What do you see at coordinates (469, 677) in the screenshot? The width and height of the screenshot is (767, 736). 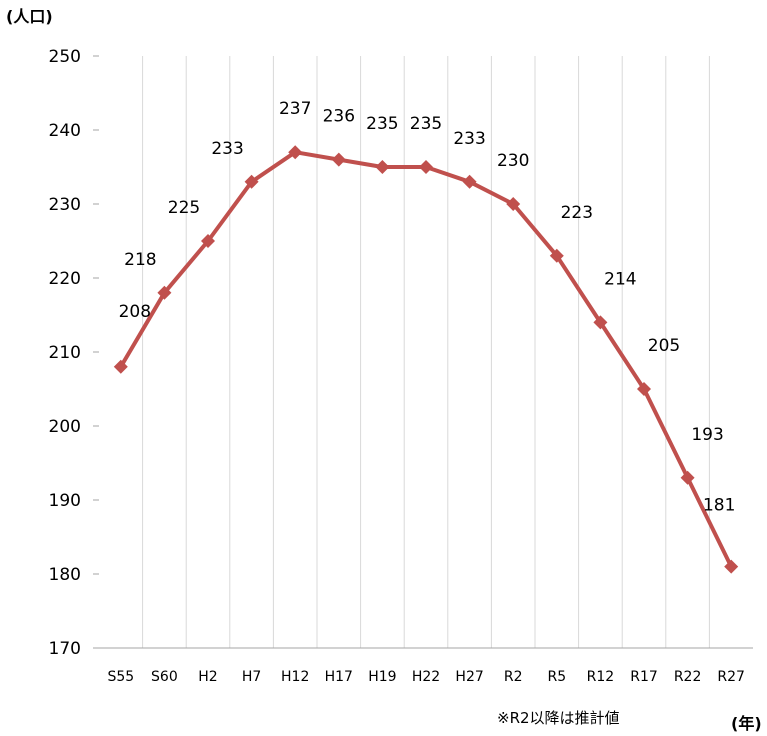 I see `x-tick-label: H27` at bounding box center [469, 677].